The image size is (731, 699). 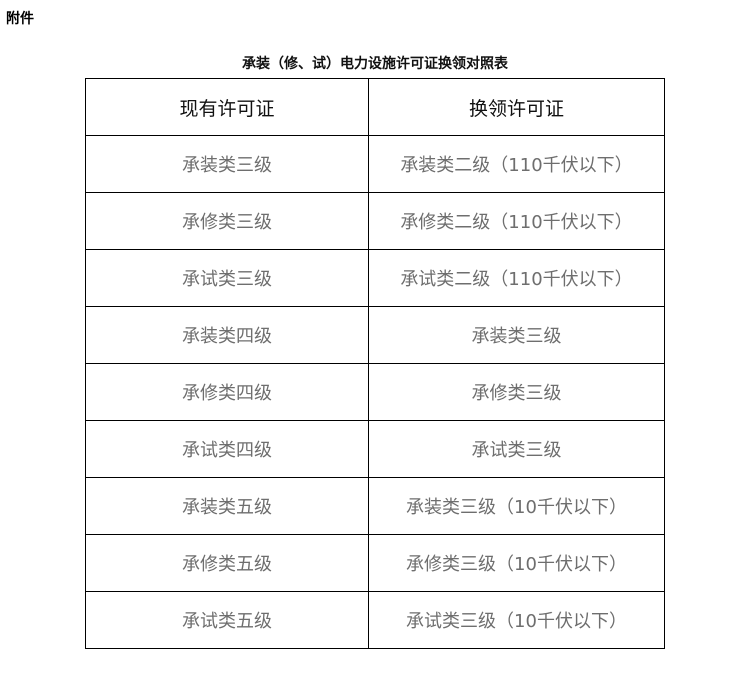 I want to click on table-row: 承装类五级 承装类三级（10千伏以下）, so click(x=375, y=506).